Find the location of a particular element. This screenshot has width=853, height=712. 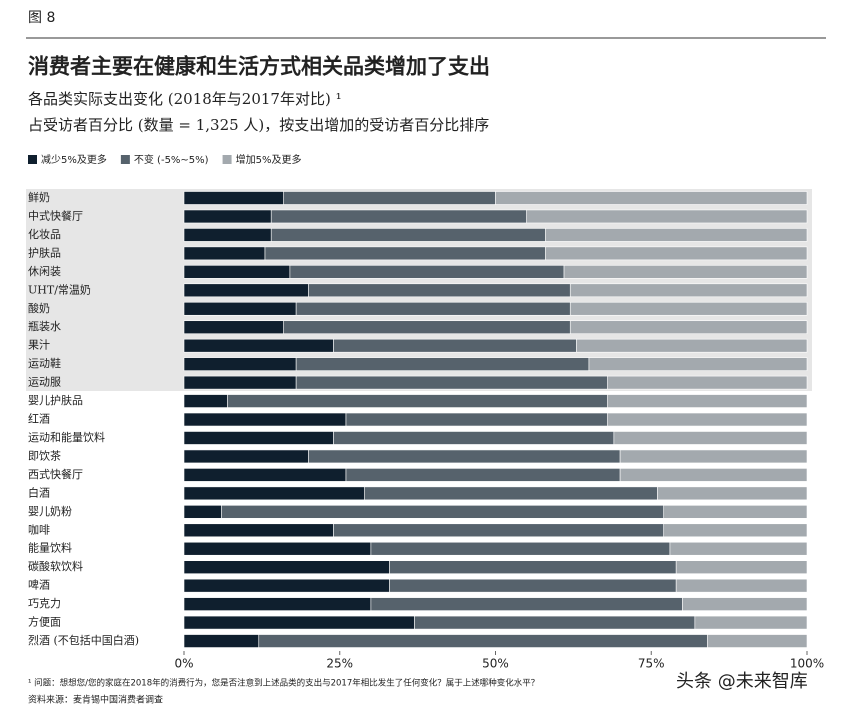

y-tick-label: 运动和能量饮料 is located at coordinates (66, 437).